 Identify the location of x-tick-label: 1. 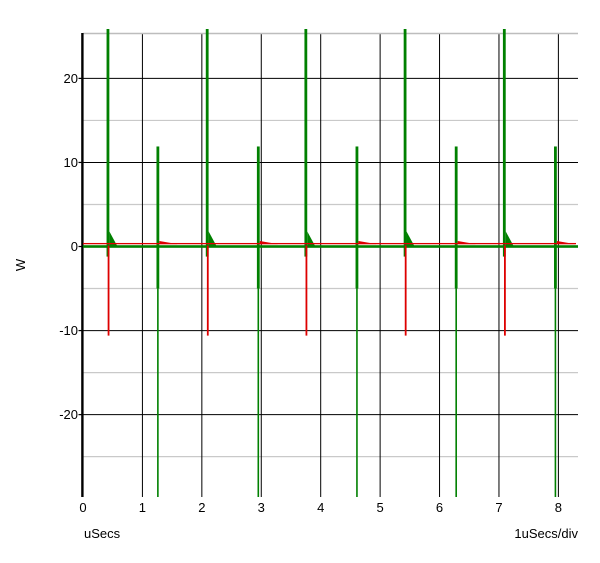
(142, 507).